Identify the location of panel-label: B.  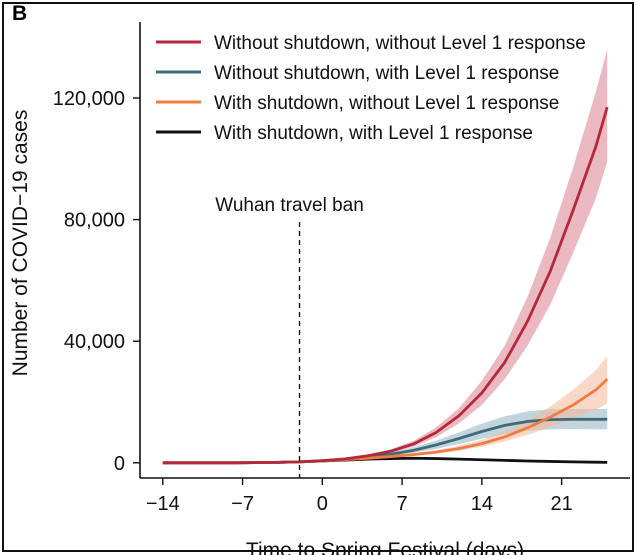
(20, 13).